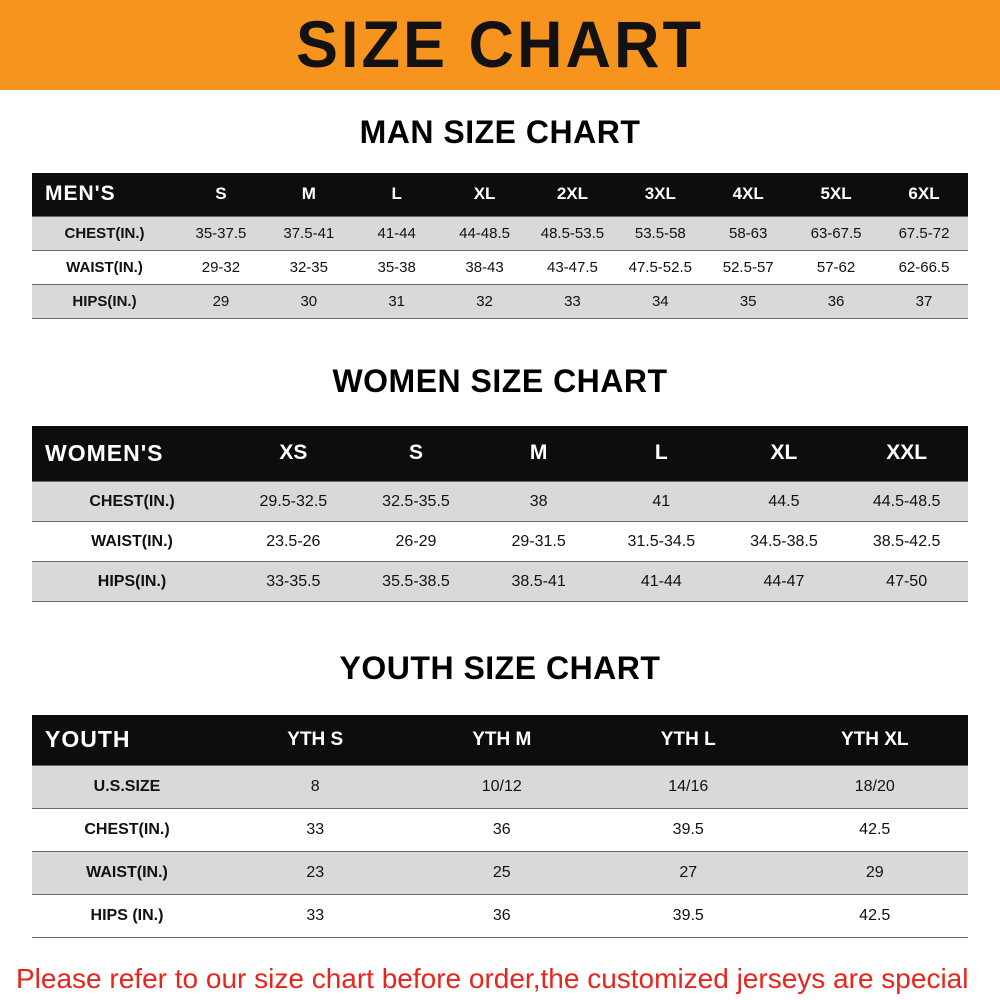  Describe the element at coordinates (538, 501) in the screenshot. I see `size-value-cell: 38` at that location.